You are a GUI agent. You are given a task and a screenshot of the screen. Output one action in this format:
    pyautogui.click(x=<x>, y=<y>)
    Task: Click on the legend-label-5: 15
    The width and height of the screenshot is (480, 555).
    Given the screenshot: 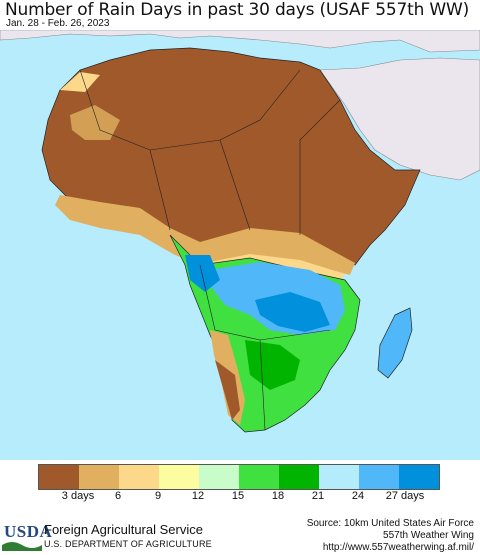 What is the action you would take?
    pyautogui.click(x=238, y=496)
    